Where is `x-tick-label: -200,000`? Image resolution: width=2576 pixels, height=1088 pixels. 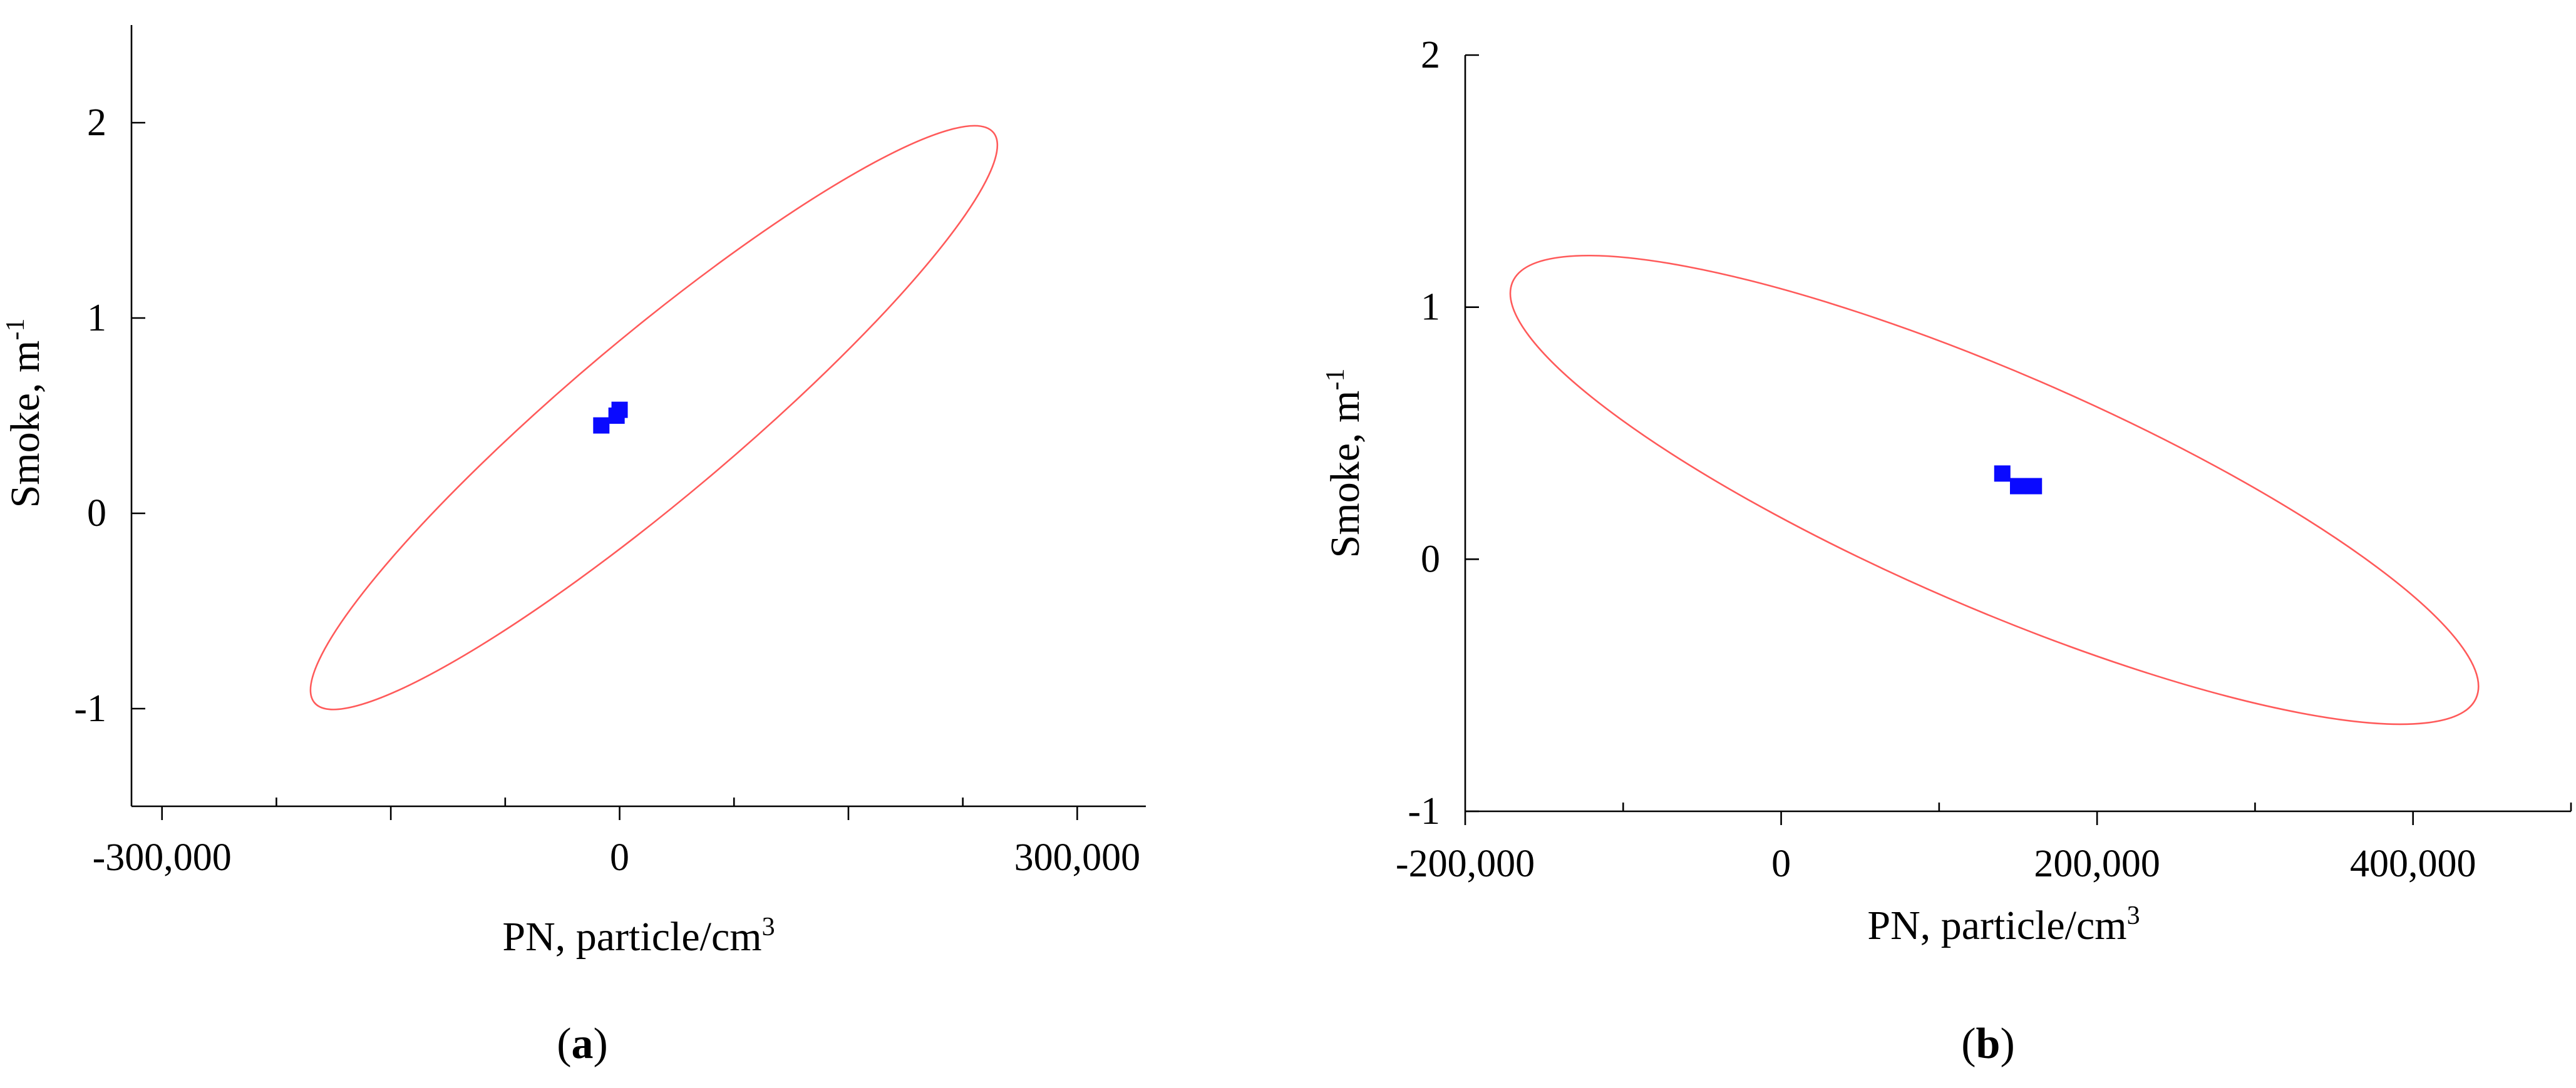
x-tick-label: -200,000 is located at coordinates (1466, 864).